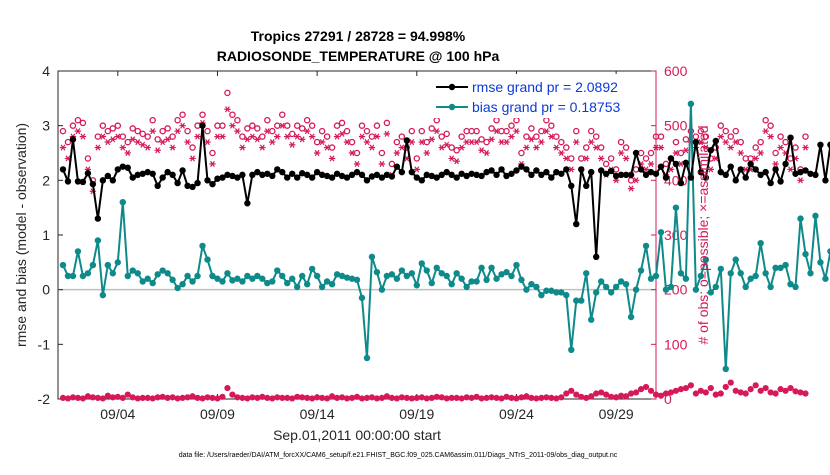  I want to click on left-y-tick-label: 2, so click(46, 180).